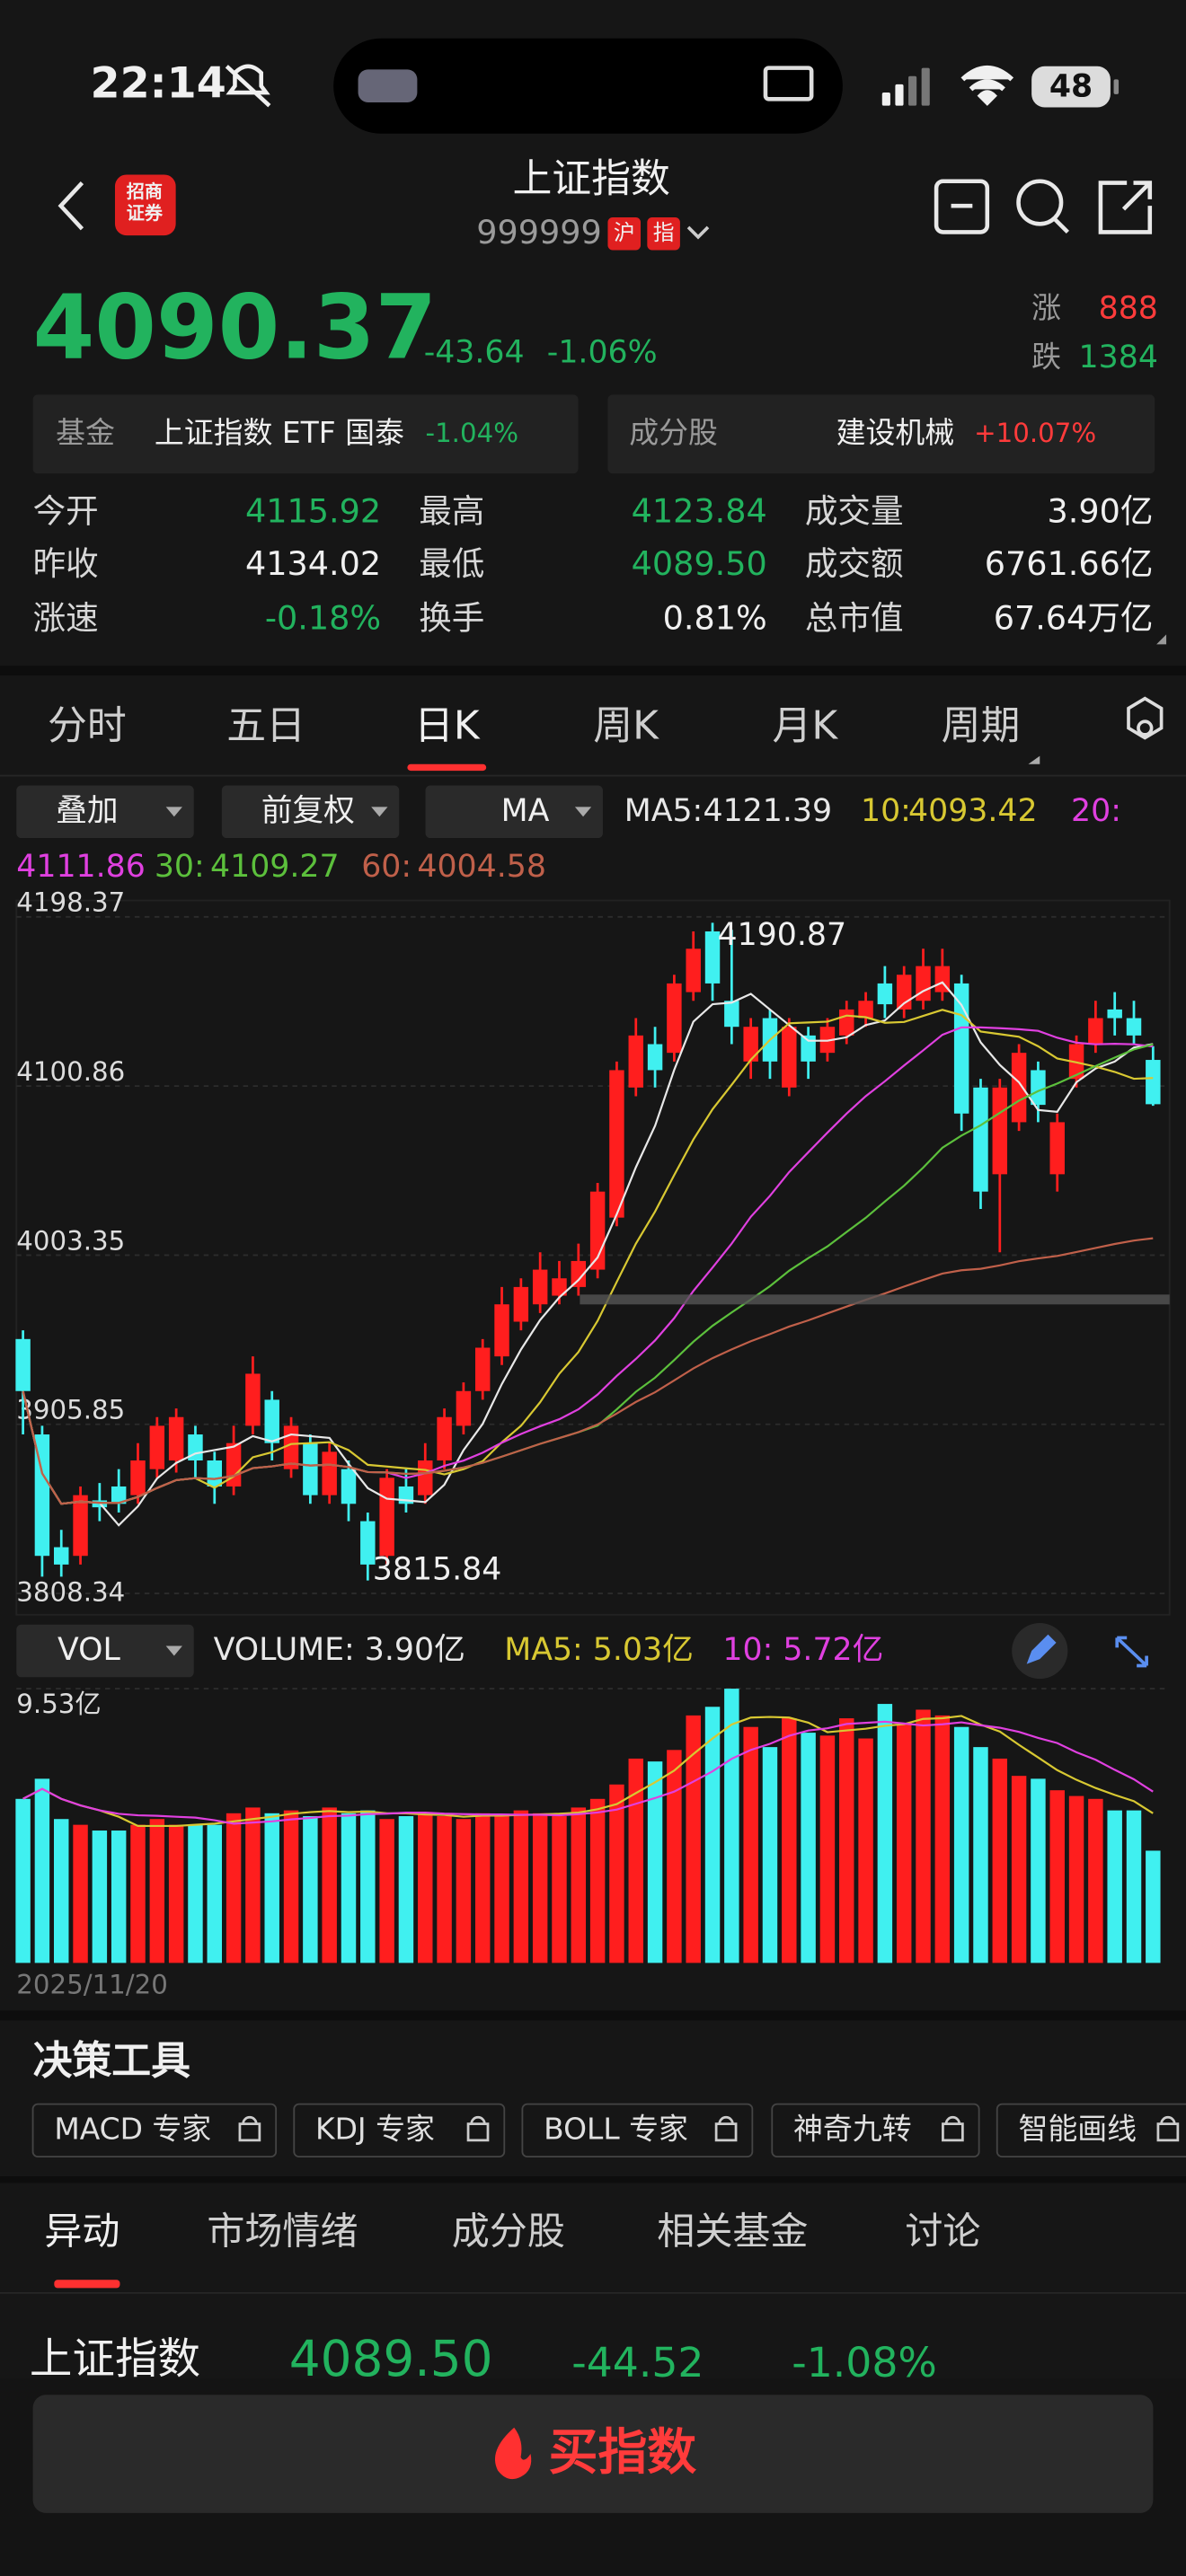  Describe the element at coordinates (1078, 2128) in the screenshot. I see `tool-name: 智能画线` at that location.